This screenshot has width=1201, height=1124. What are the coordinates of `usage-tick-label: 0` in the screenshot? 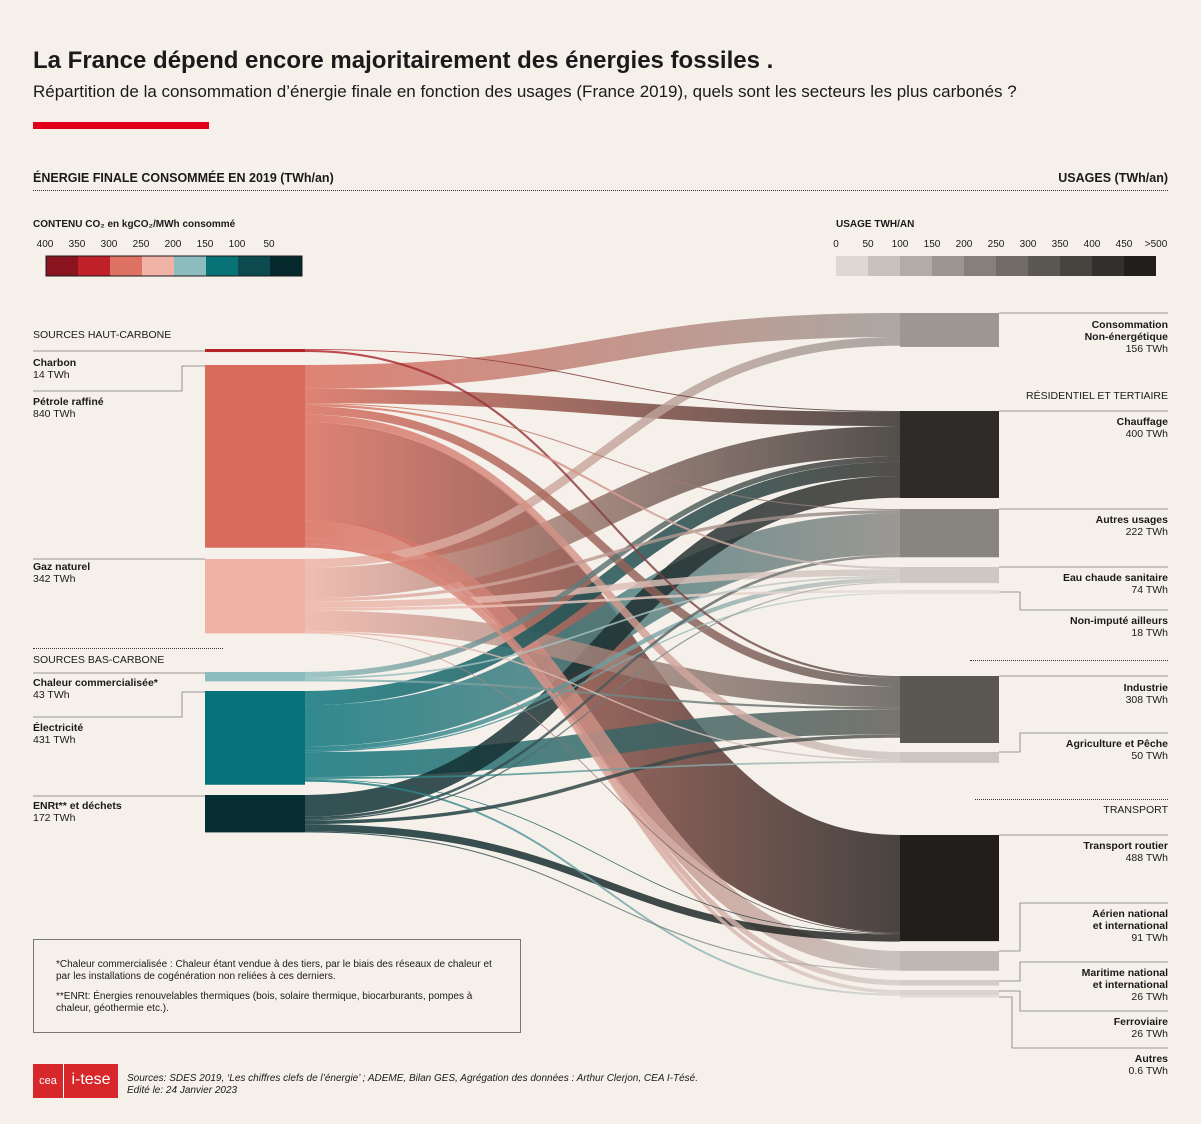 It's located at (836, 244).